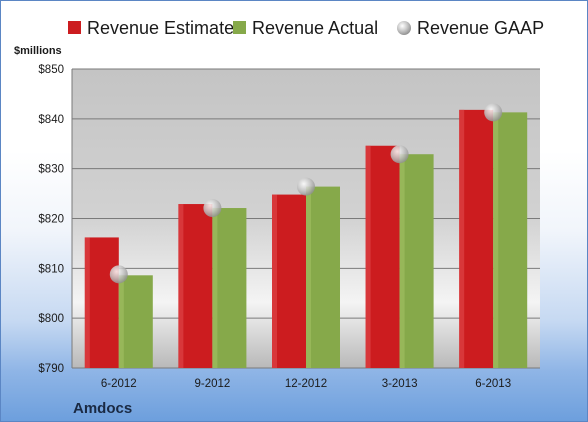 Image resolution: width=588 pixels, height=422 pixels. I want to click on y-axis-ticks: $790 $800 $810 $820 $830 $840 $850, so click(51, 219).